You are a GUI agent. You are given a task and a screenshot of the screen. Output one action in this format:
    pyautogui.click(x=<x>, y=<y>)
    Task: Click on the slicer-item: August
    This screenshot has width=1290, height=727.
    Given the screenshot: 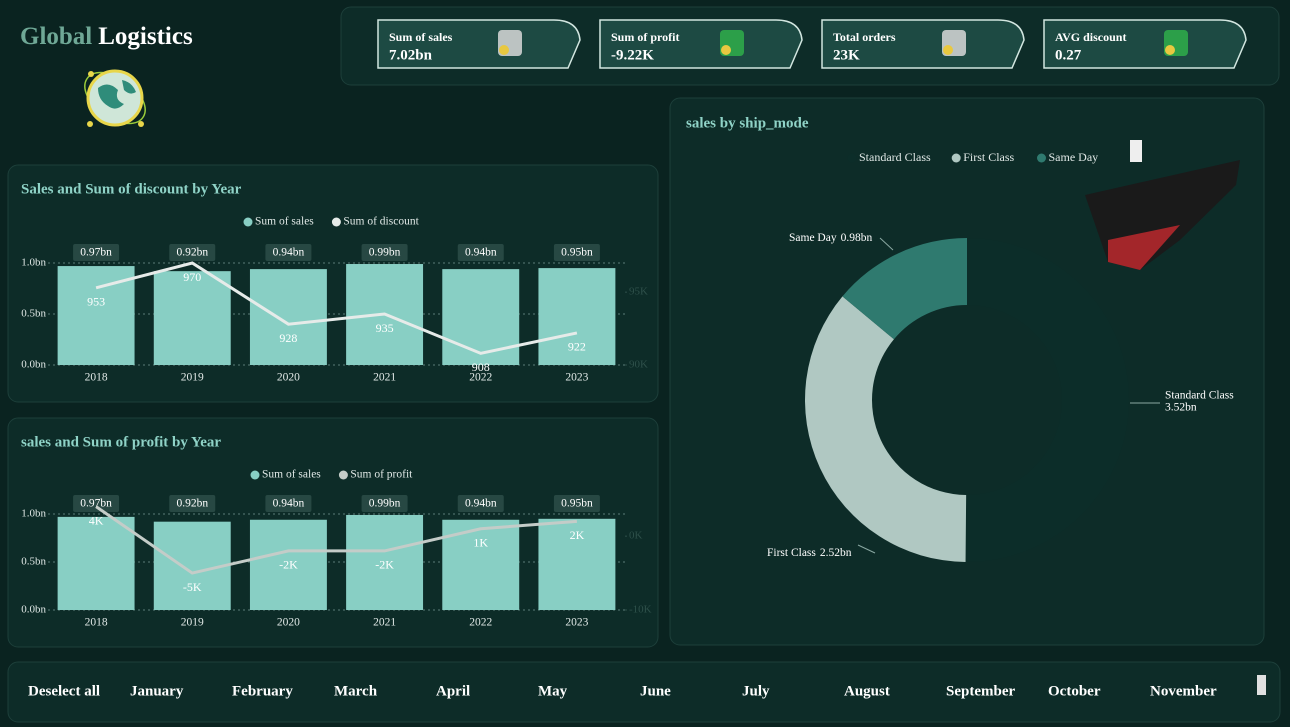 What is the action you would take?
    pyautogui.click(x=867, y=691)
    